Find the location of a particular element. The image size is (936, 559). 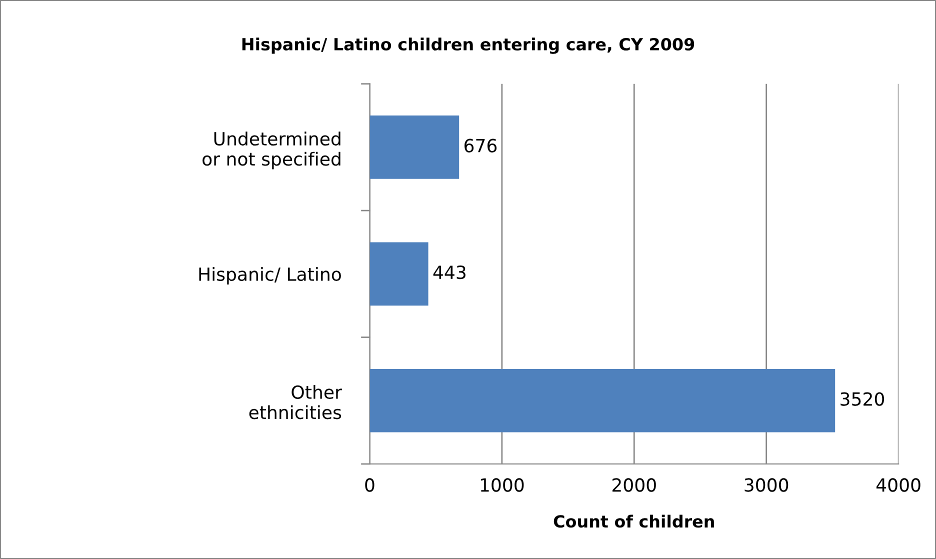

x-tick-label: 0 is located at coordinates (369, 485).